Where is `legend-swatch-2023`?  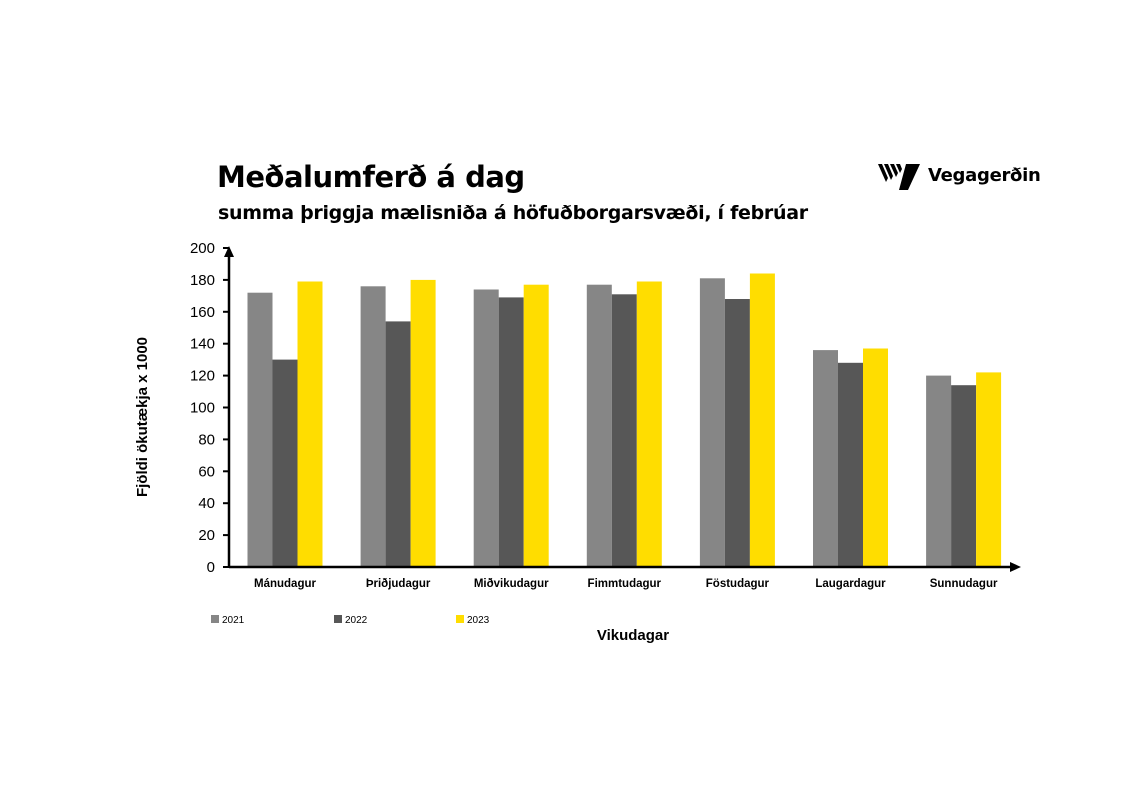
legend-swatch-2023 is located at coordinates (460, 619).